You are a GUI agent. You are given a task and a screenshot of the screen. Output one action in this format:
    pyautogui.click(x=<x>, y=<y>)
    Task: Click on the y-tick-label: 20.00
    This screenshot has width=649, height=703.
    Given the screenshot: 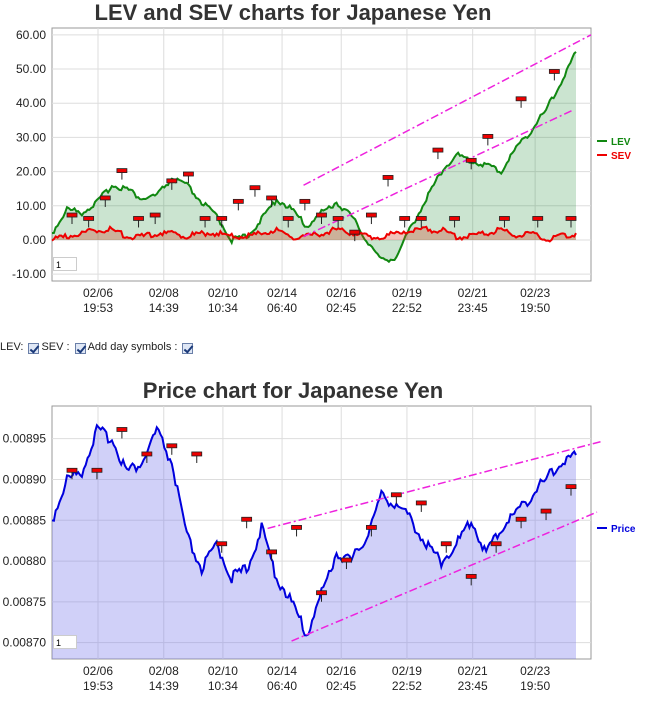 What is the action you would take?
    pyautogui.click(x=31, y=172)
    